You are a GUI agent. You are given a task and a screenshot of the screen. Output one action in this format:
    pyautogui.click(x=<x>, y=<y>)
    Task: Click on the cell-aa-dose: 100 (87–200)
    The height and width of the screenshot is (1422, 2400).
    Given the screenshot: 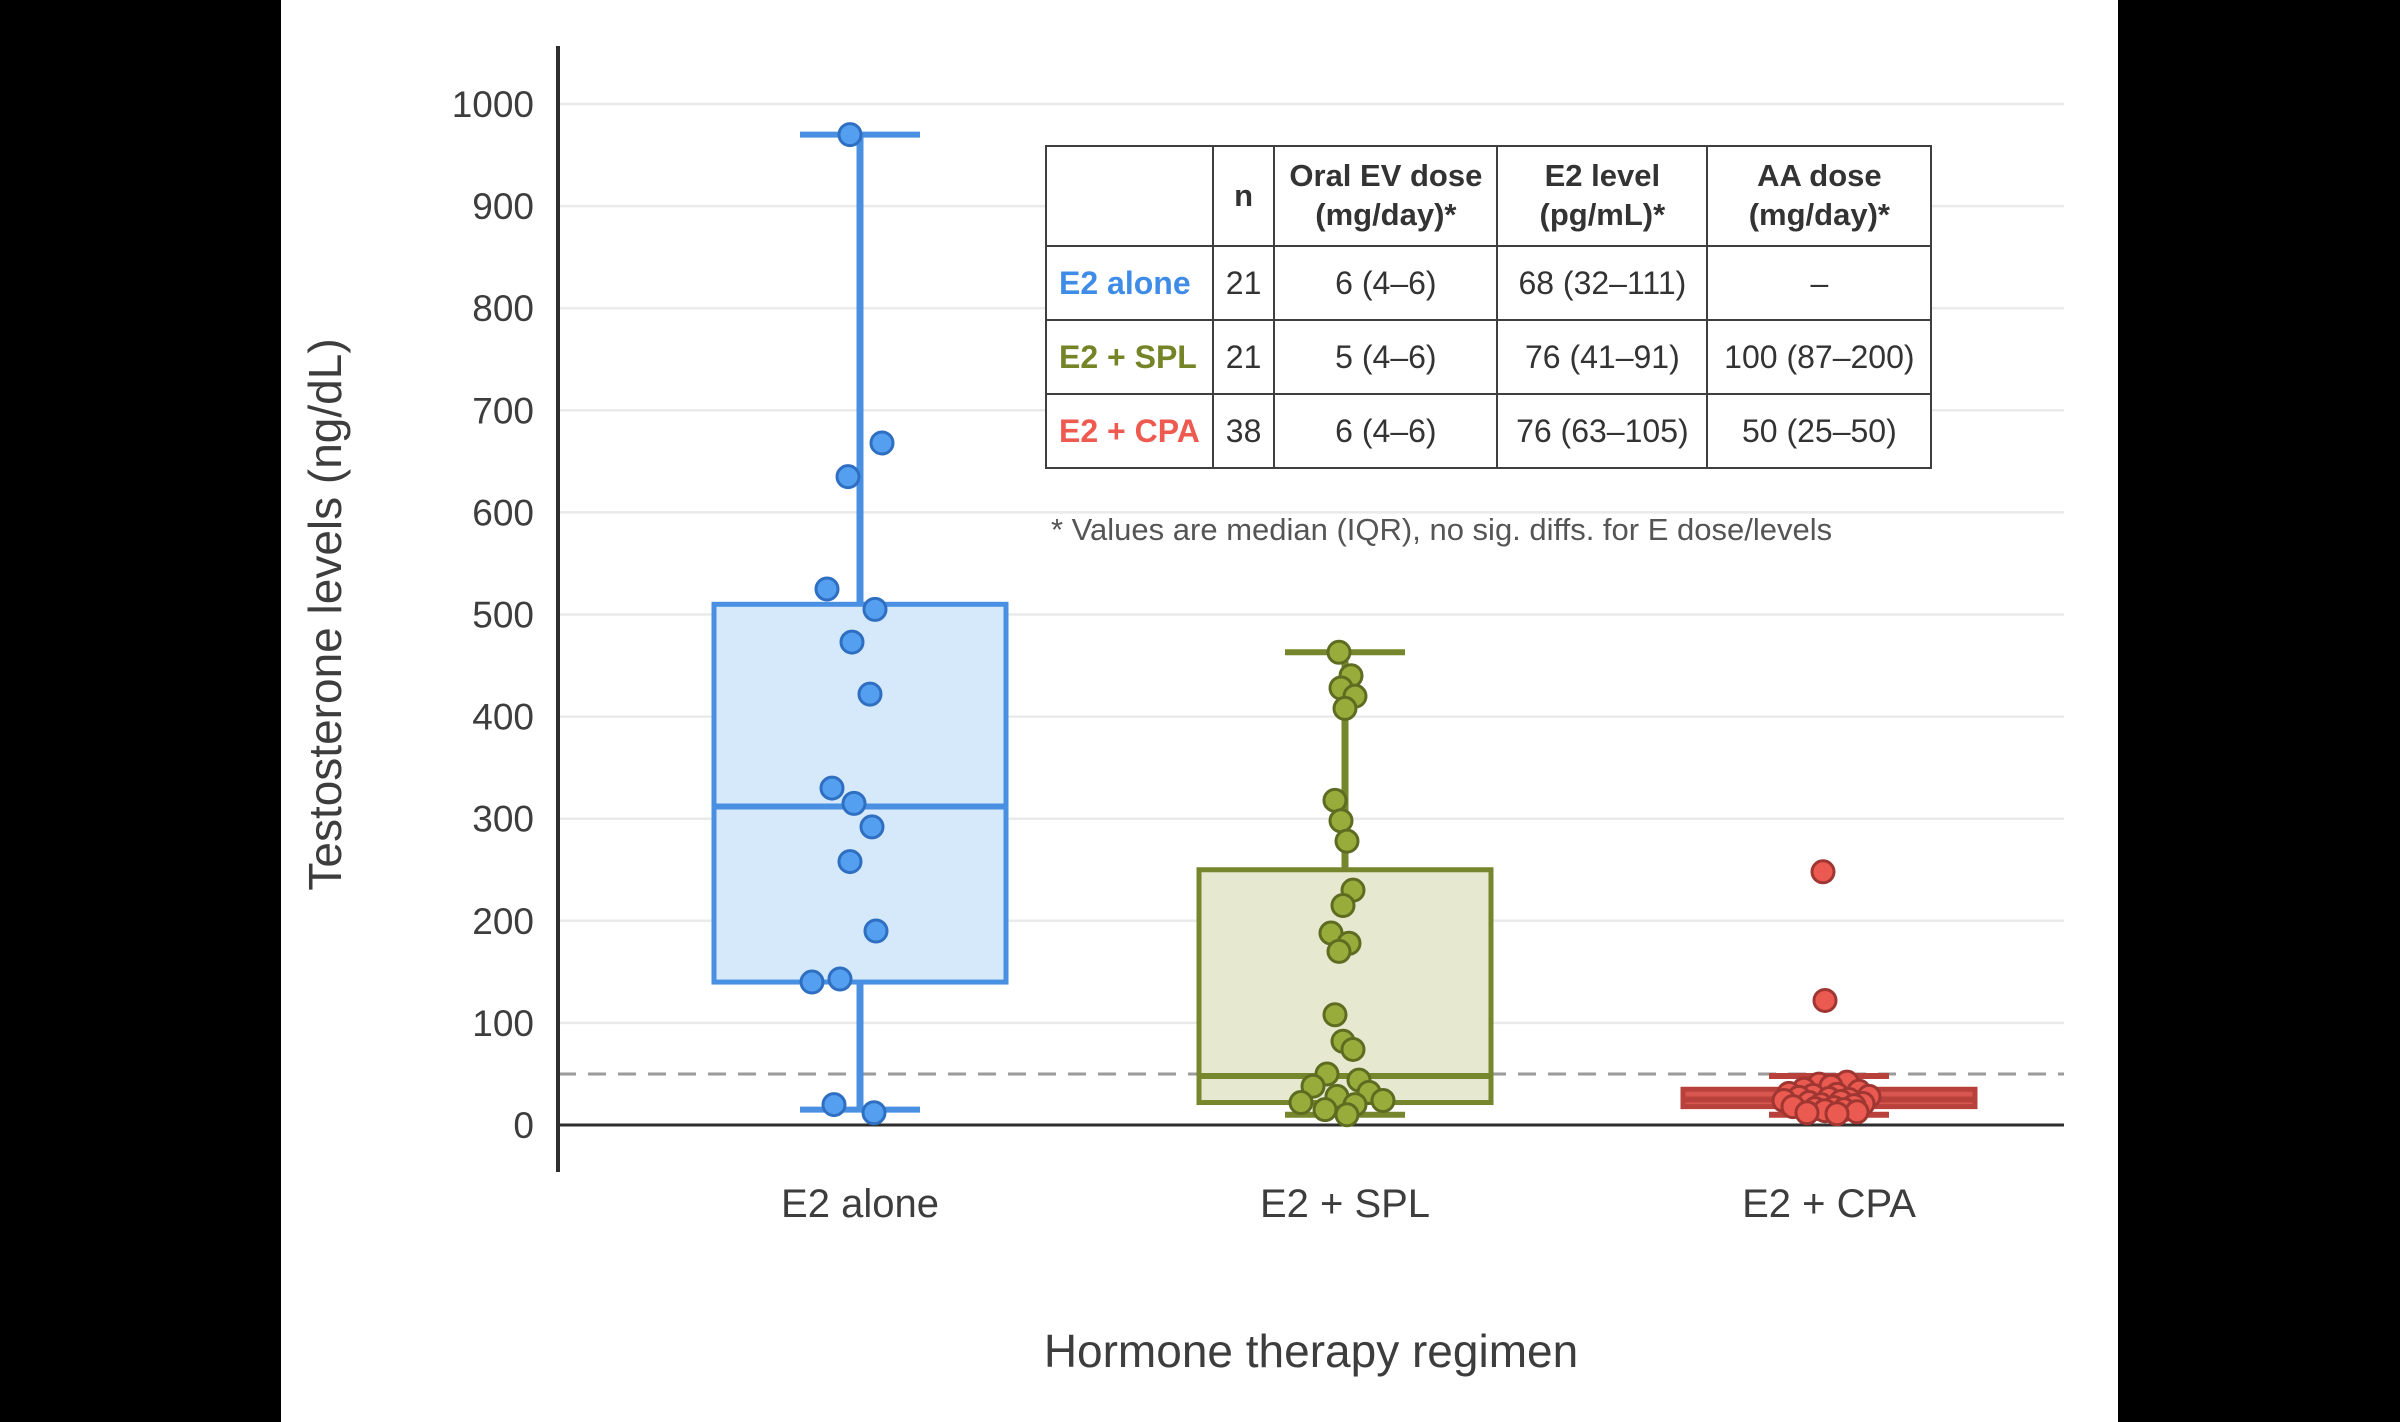 What is the action you would take?
    pyautogui.click(x=1819, y=357)
    